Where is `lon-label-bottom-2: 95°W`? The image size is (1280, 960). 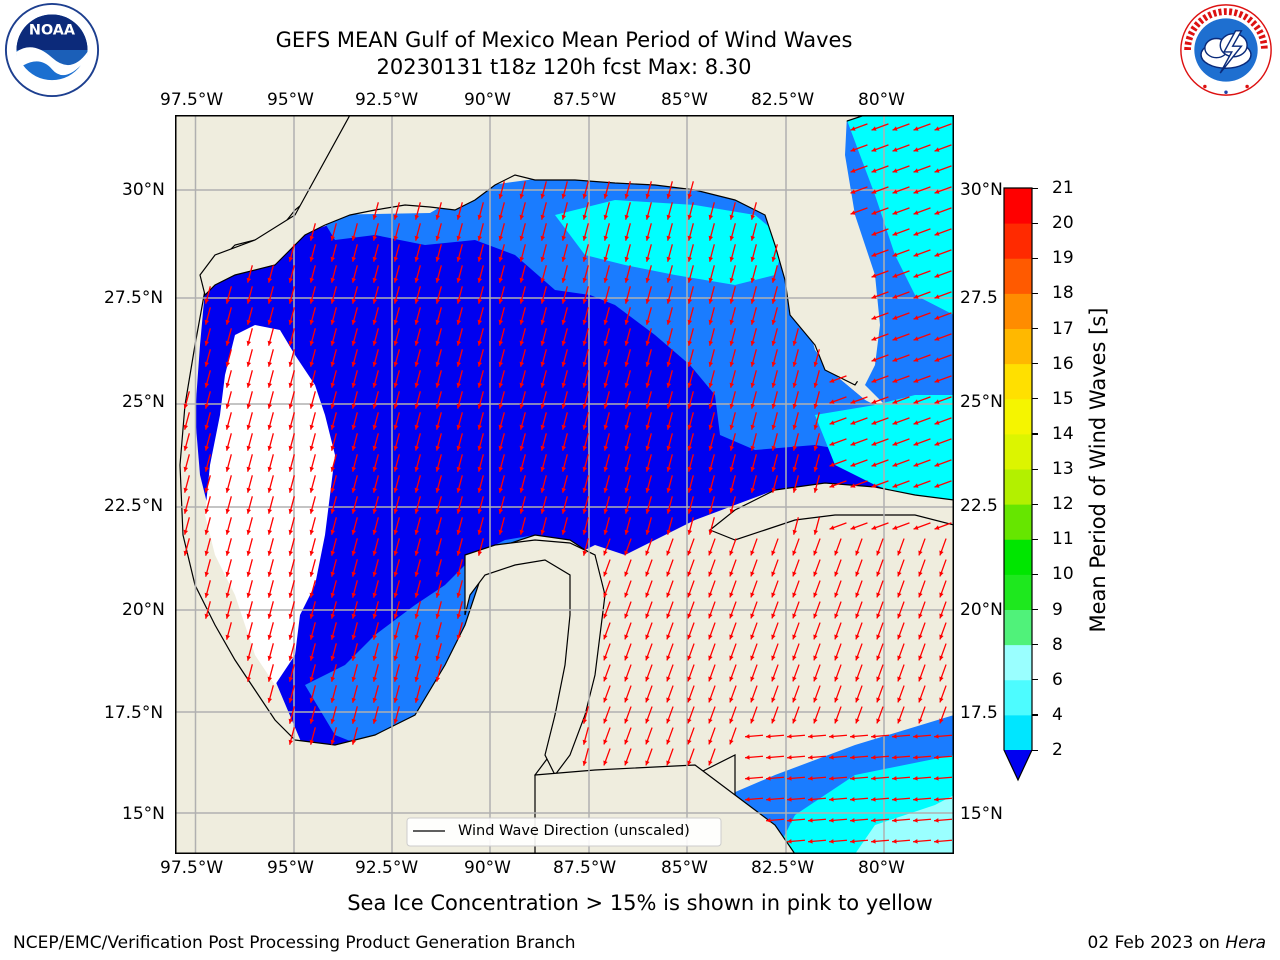 lon-label-bottom-2: 95°W is located at coordinates (290, 868).